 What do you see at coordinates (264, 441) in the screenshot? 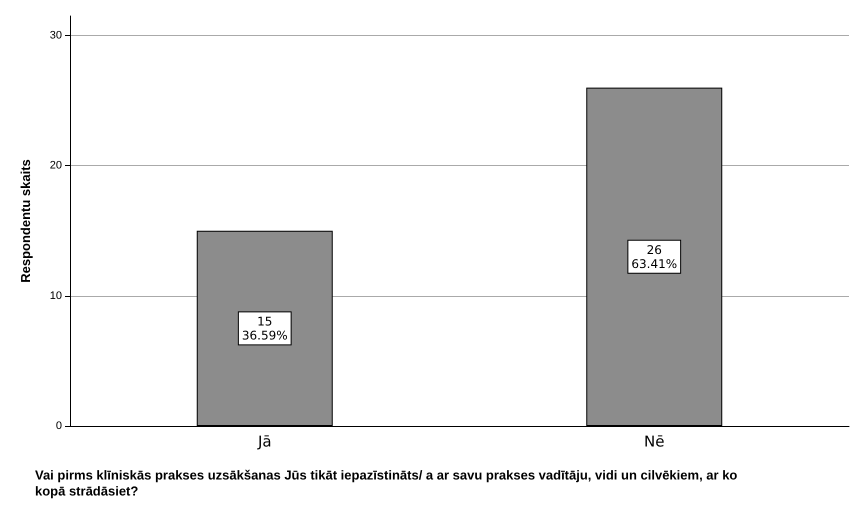
I see `x-tick-label: Jā` at bounding box center [264, 441].